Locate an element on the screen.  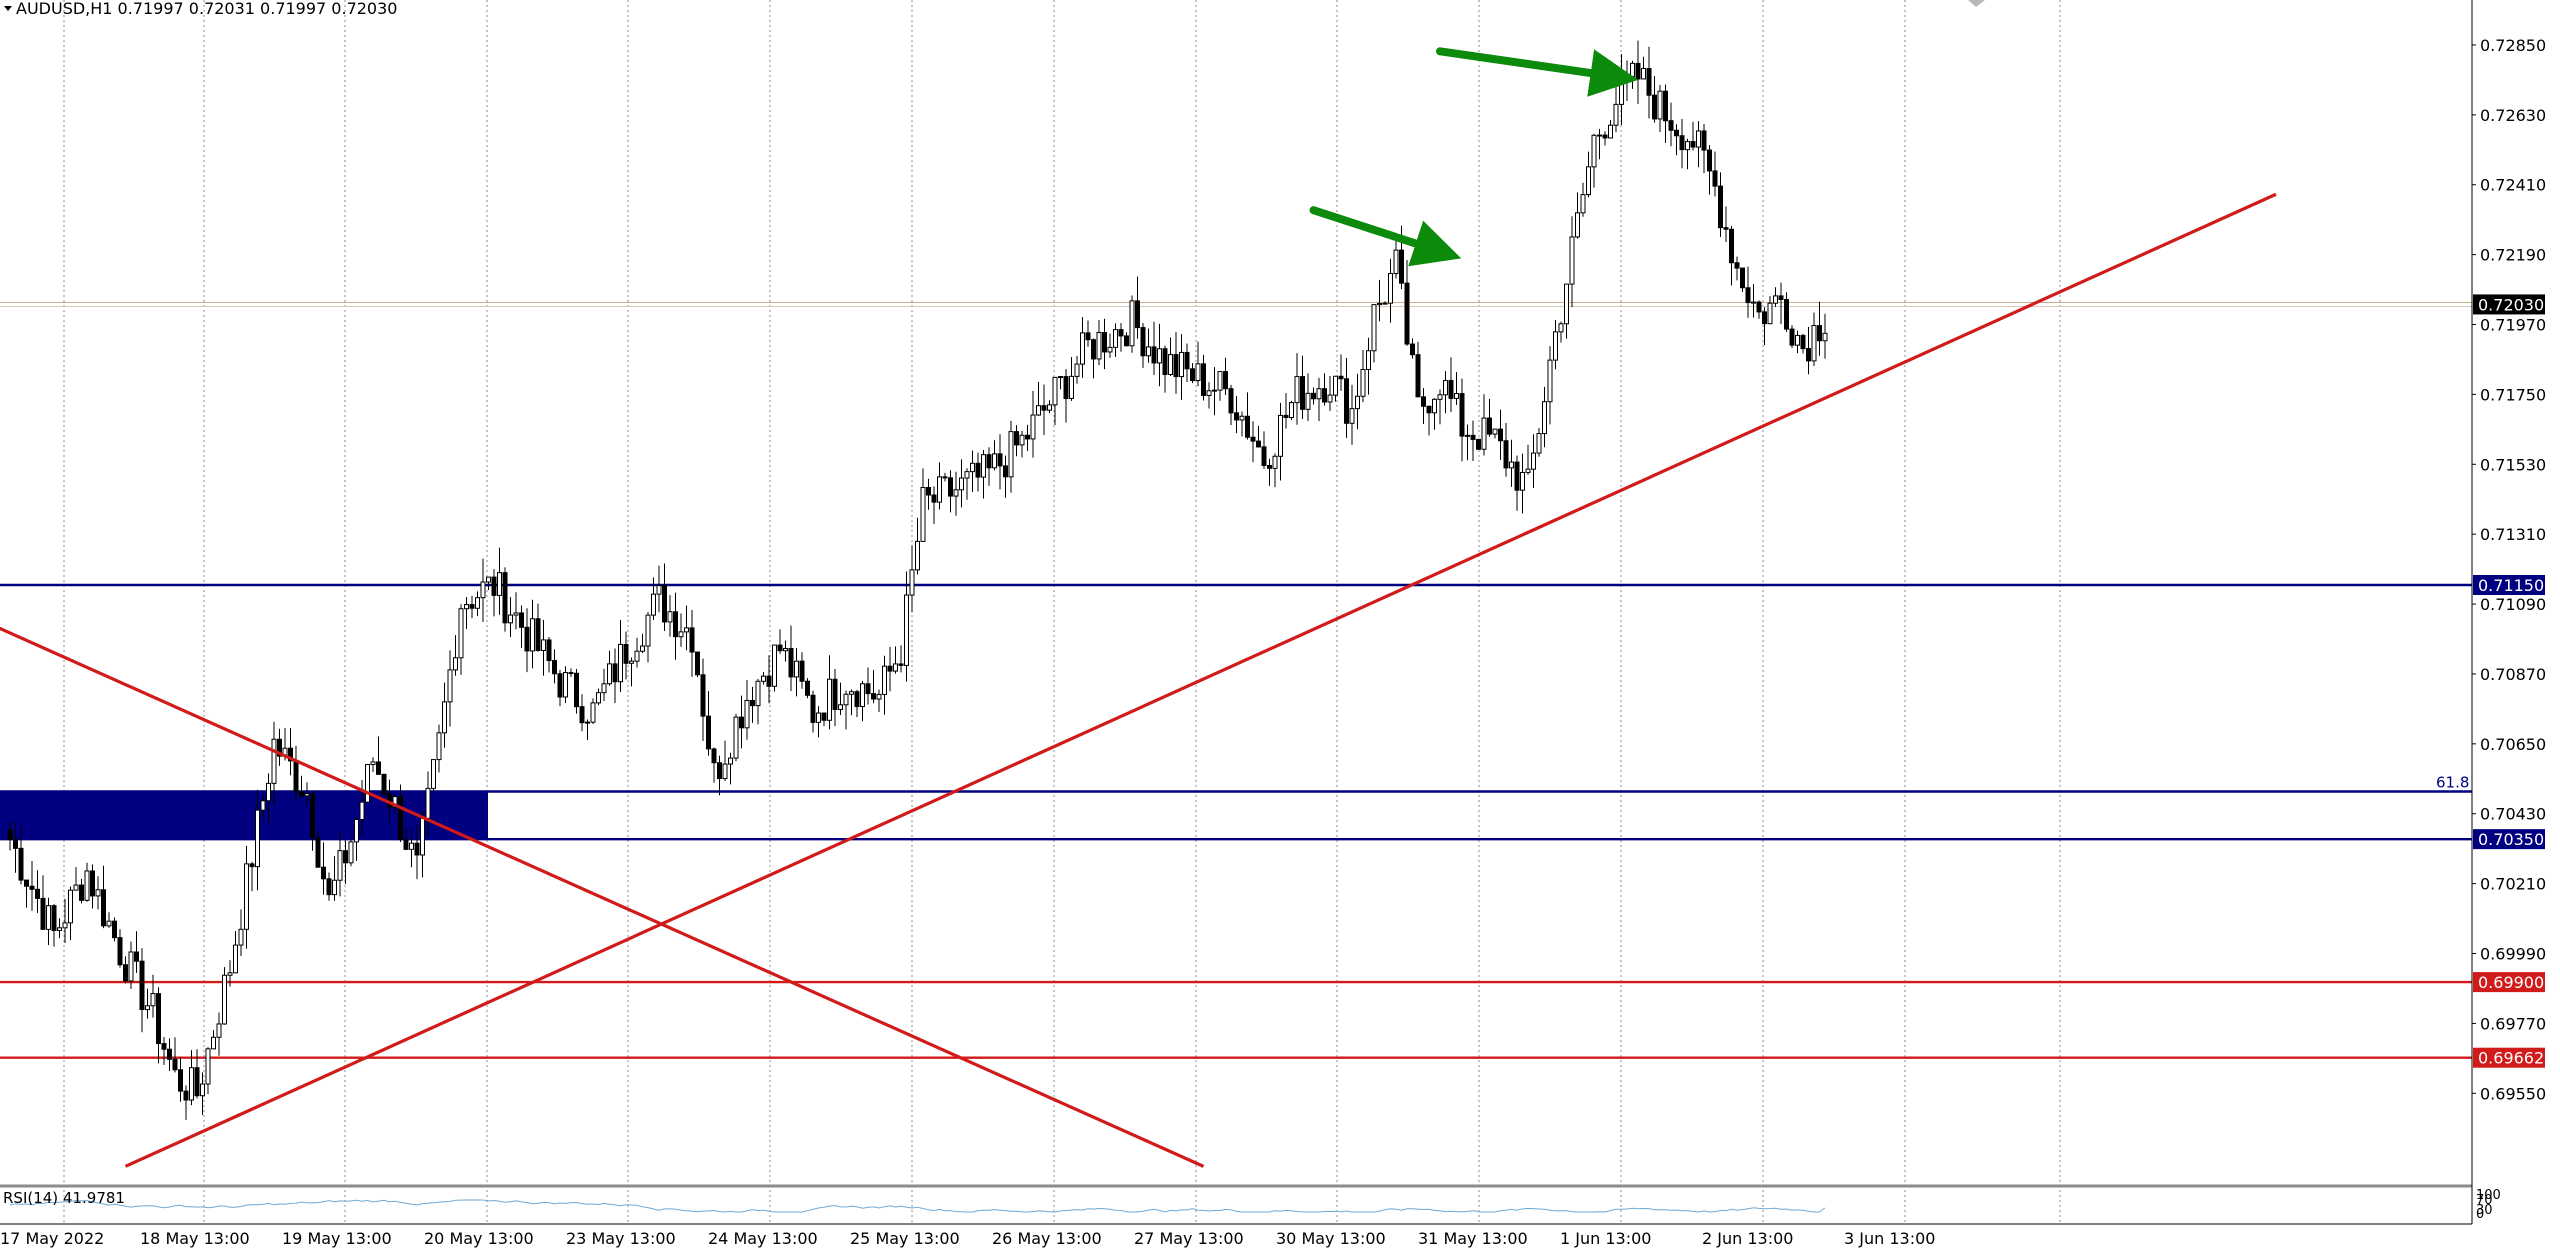
shift-marker-icon is located at coordinates (1976, 3).